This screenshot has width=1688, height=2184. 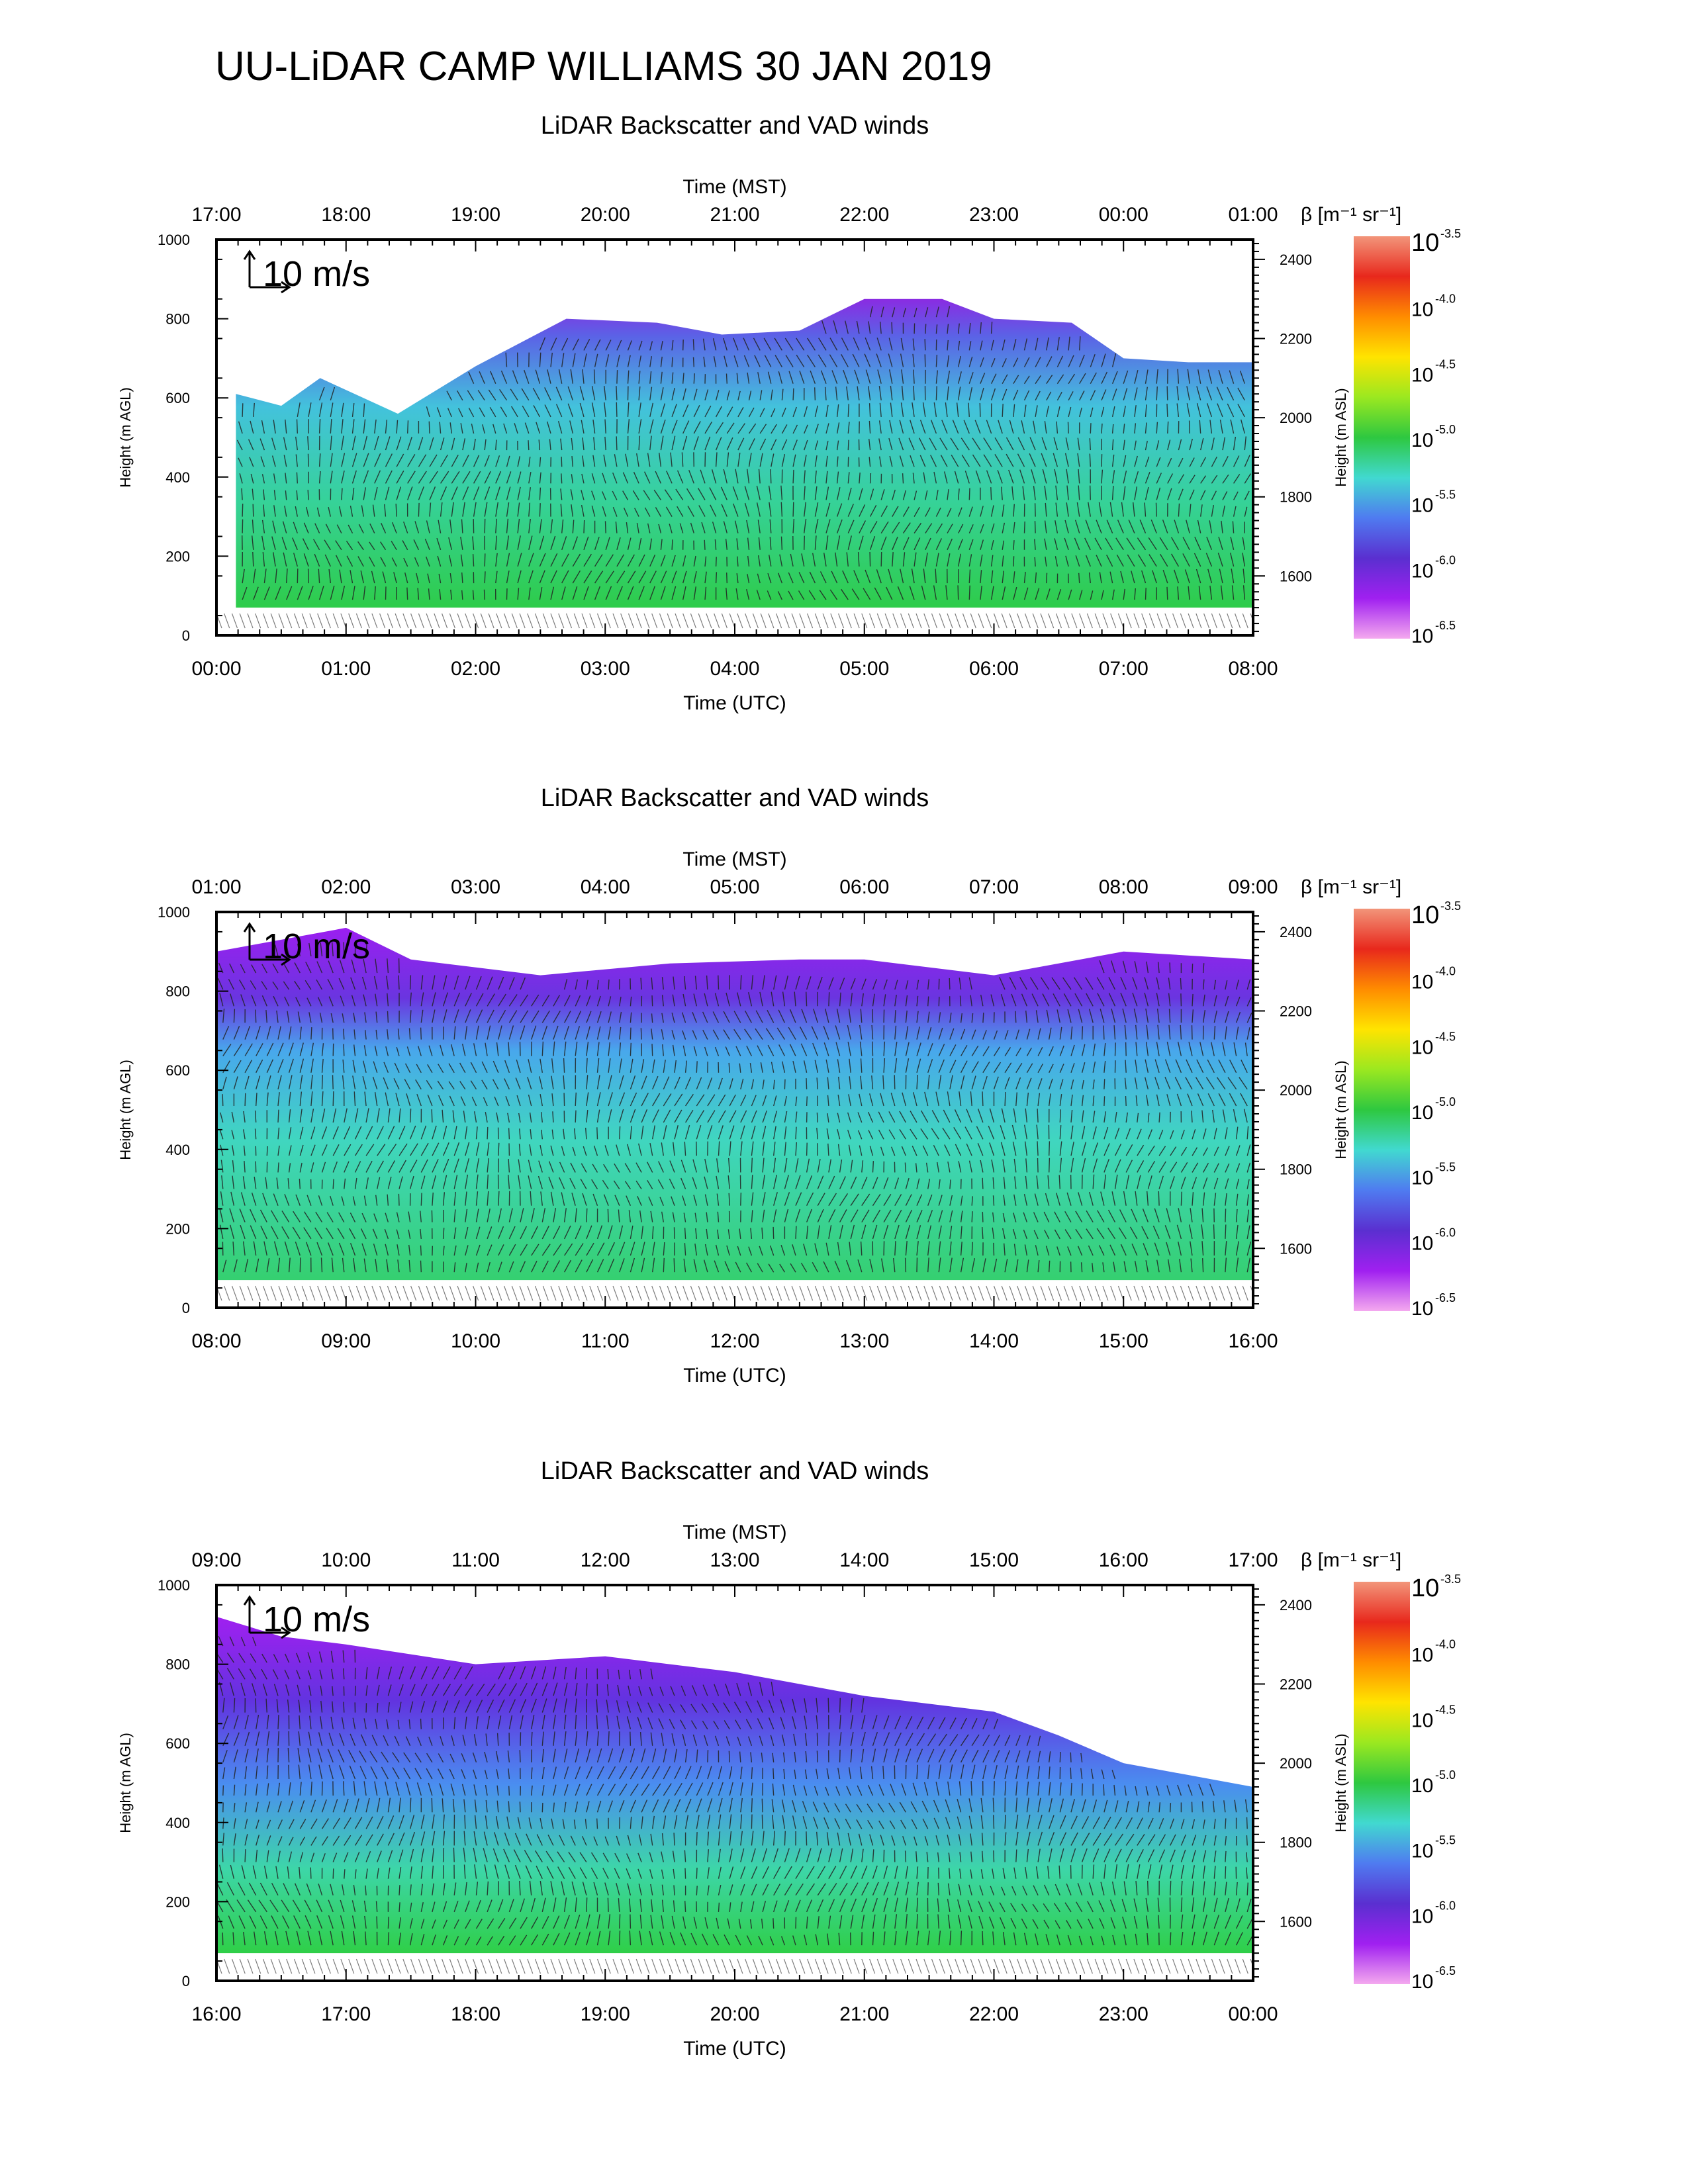 What do you see at coordinates (1296, 1248) in the screenshot?
I see `y2-tick-label: 1600` at bounding box center [1296, 1248].